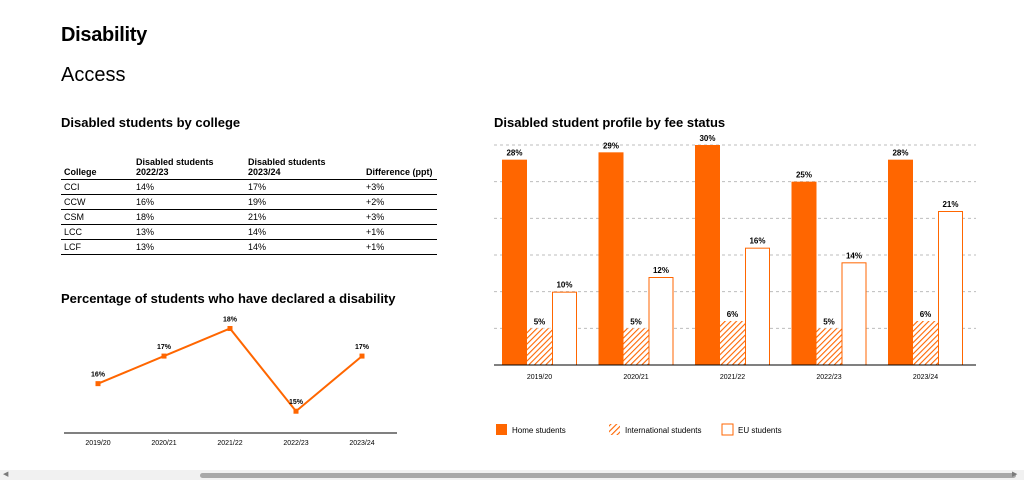  What do you see at coordinates (610, 122) in the screenshot?
I see `bar-chart-title: Disabled student profile by fee status` at bounding box center [610, 122].